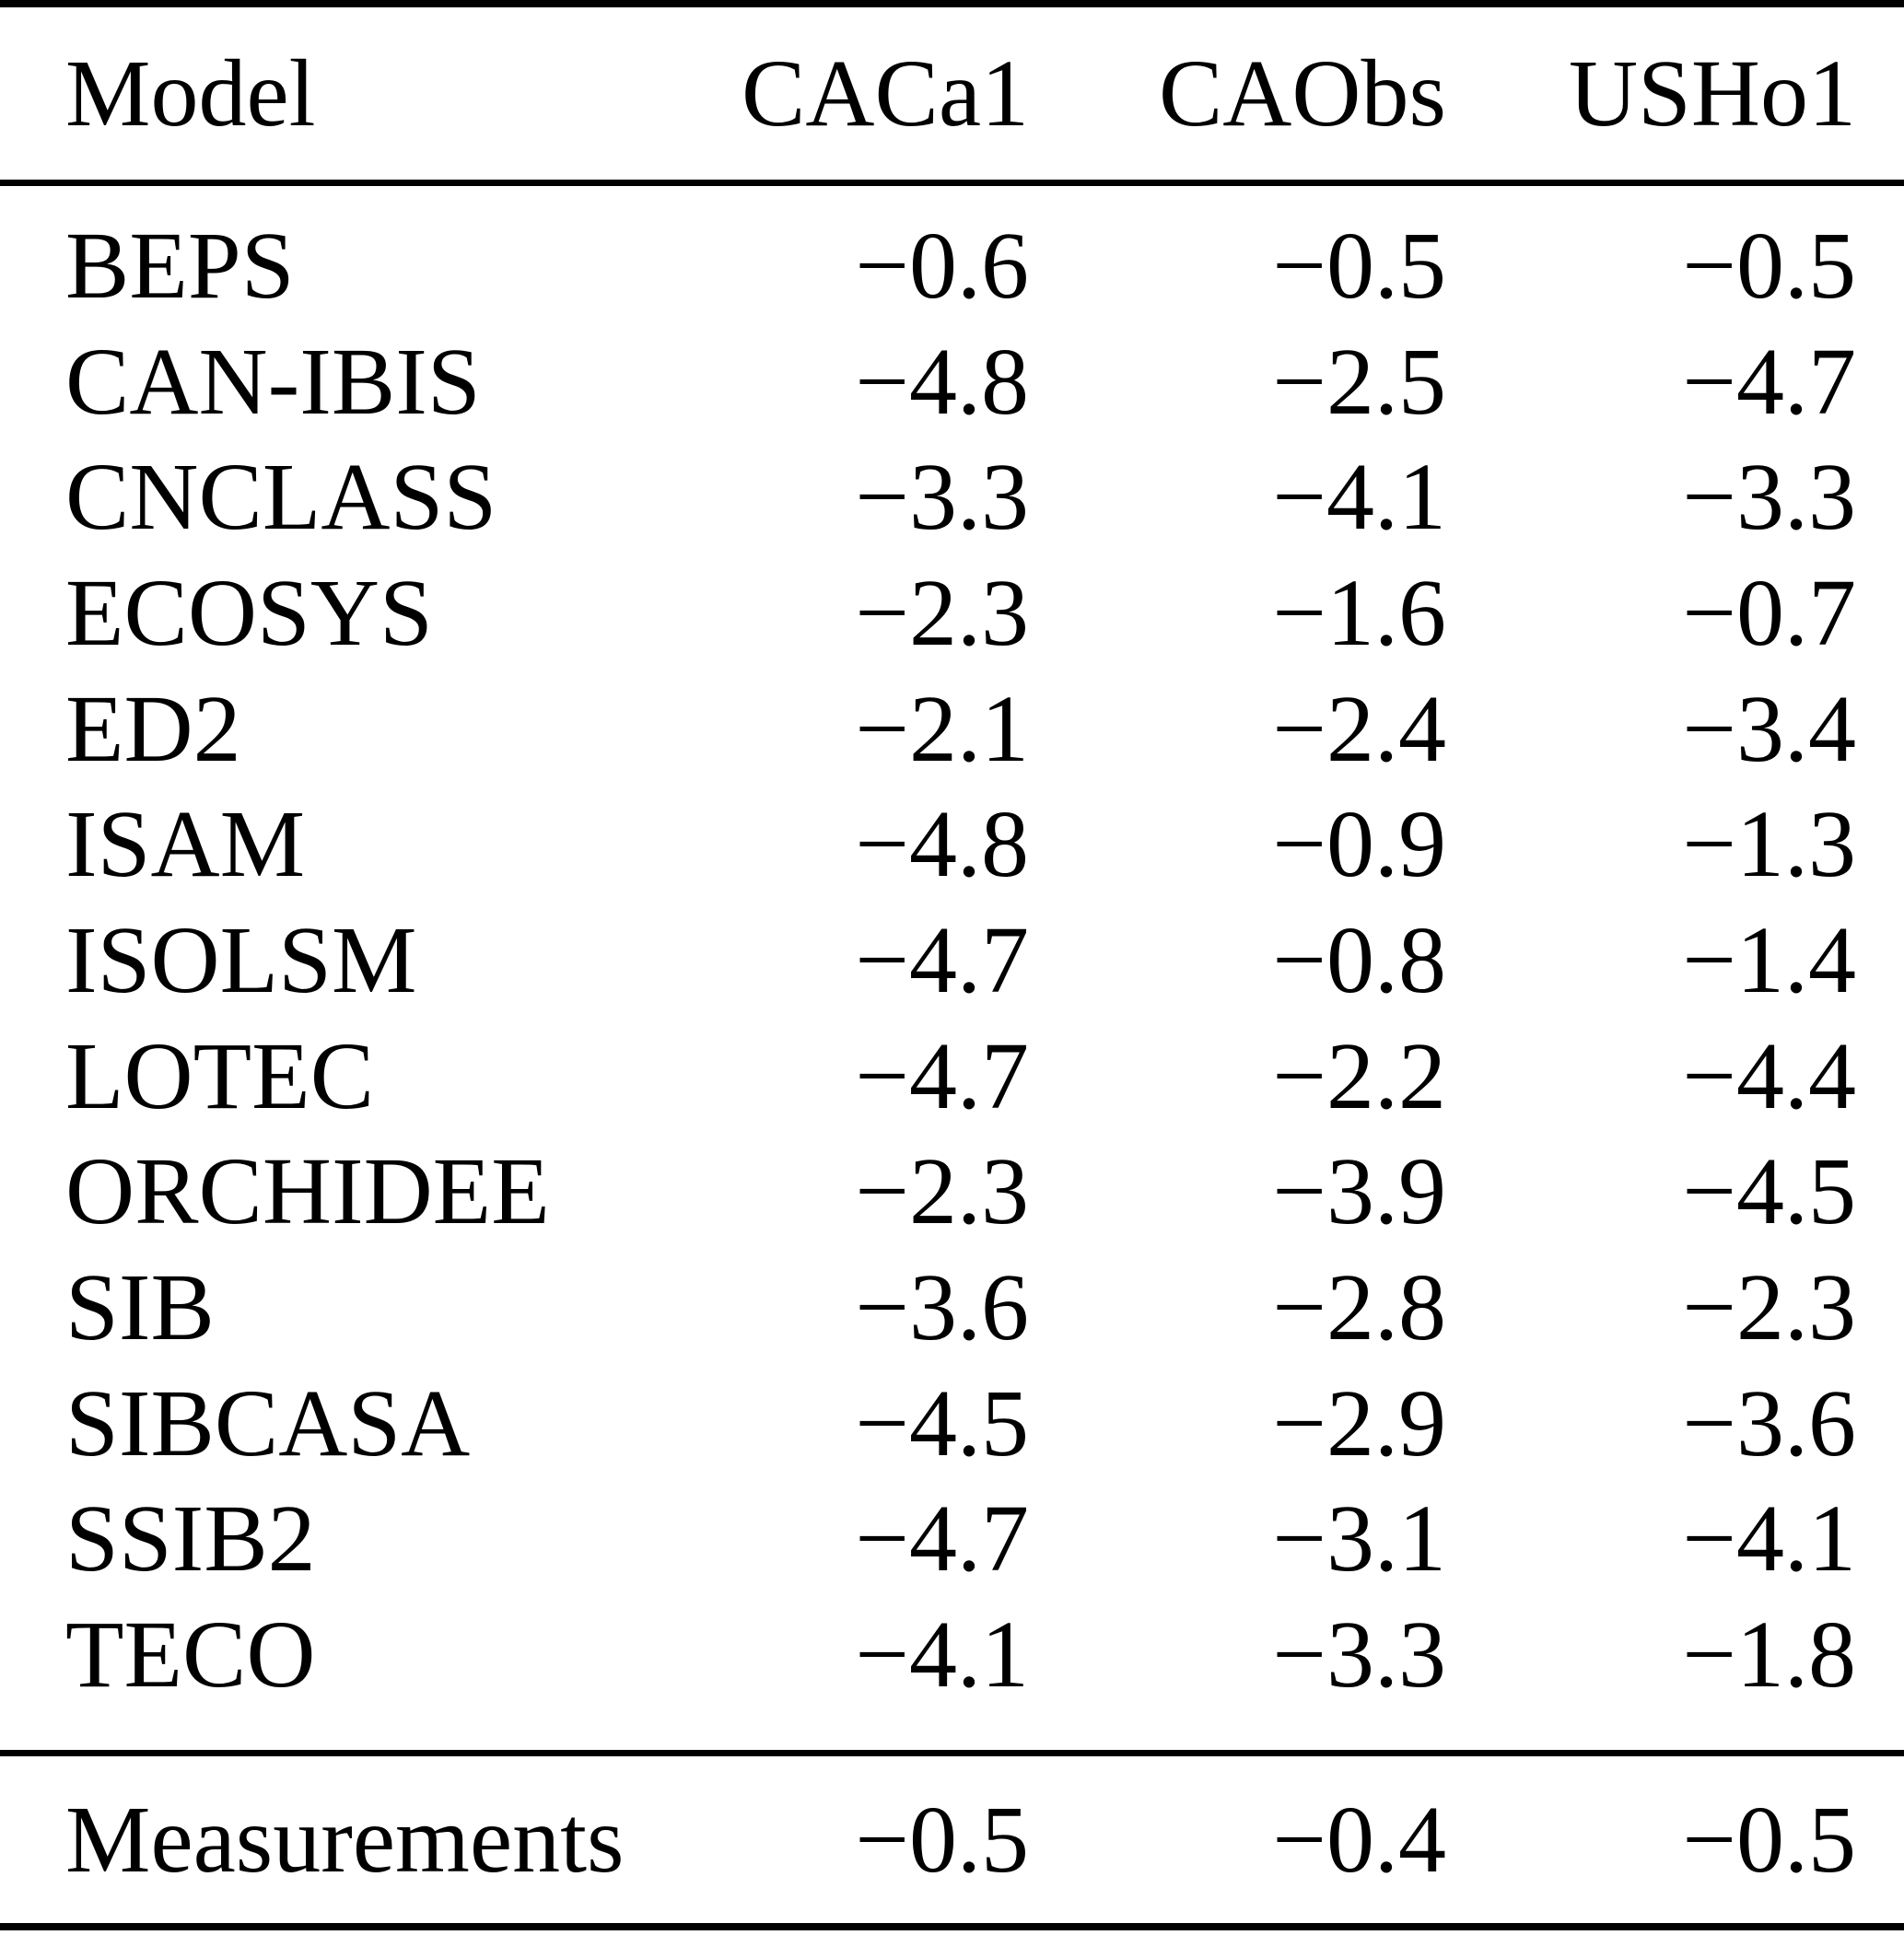  I want to click on table-row: BEPS −0.6 −0.5 −0.5, so click(952, 266).